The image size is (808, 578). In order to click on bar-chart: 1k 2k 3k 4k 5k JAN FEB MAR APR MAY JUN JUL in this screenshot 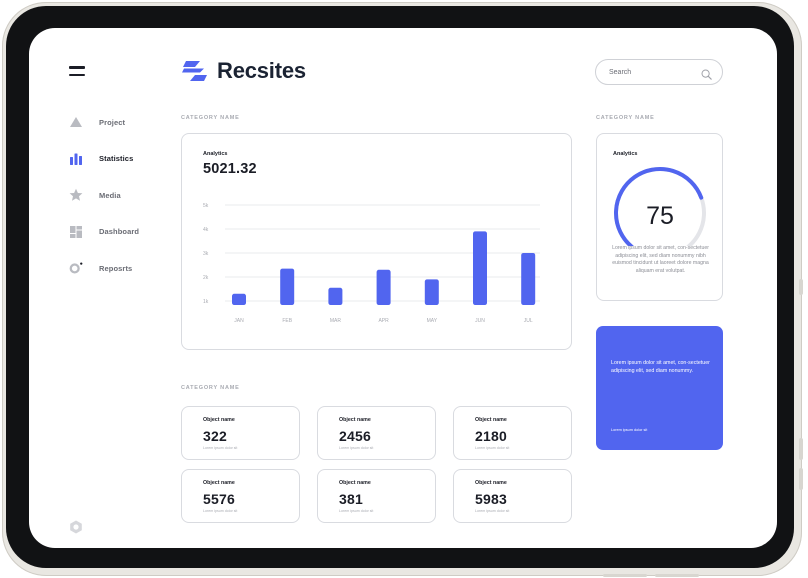, I will do `click(371, 263)`.